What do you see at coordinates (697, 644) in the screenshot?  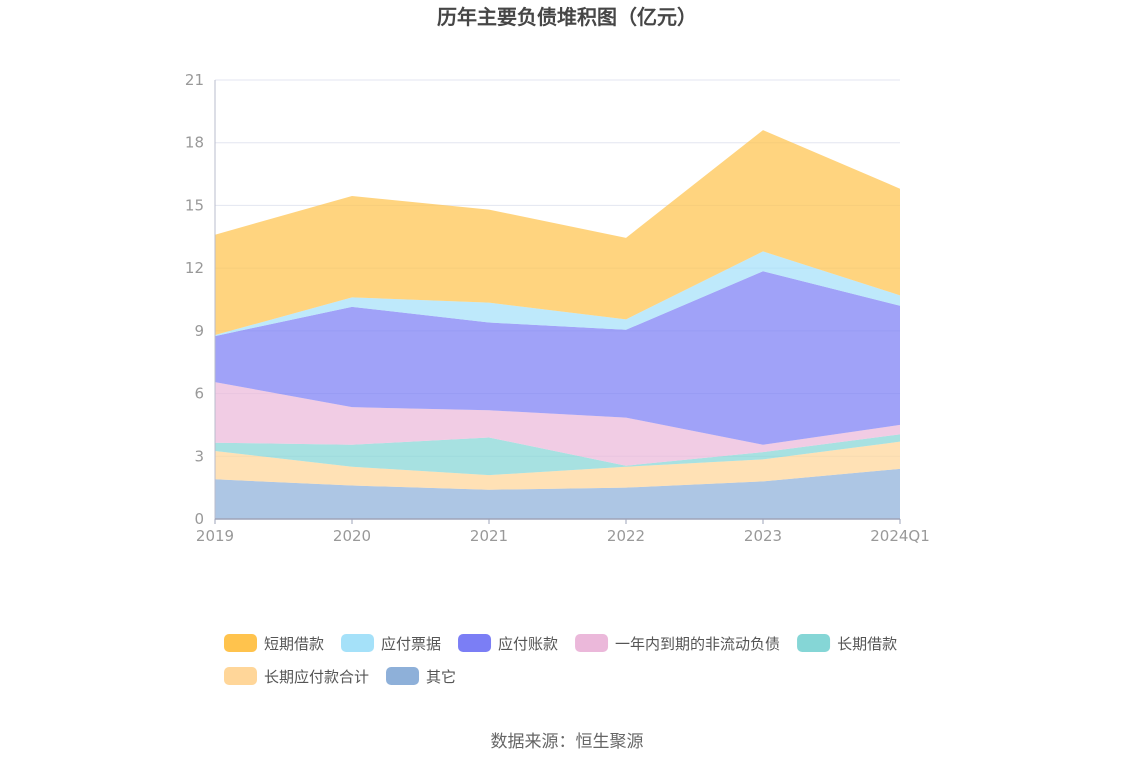 I see `legend-label: 一年内到期的非流动负债` at bounding box center [697, 644].